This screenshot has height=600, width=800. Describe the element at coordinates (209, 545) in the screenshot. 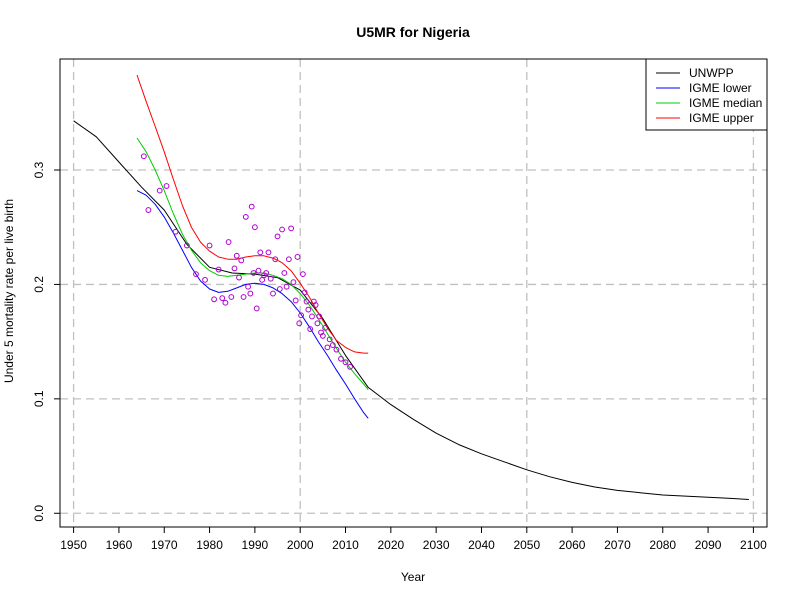

I see `x-tick-label-1980: 1980` at that location.